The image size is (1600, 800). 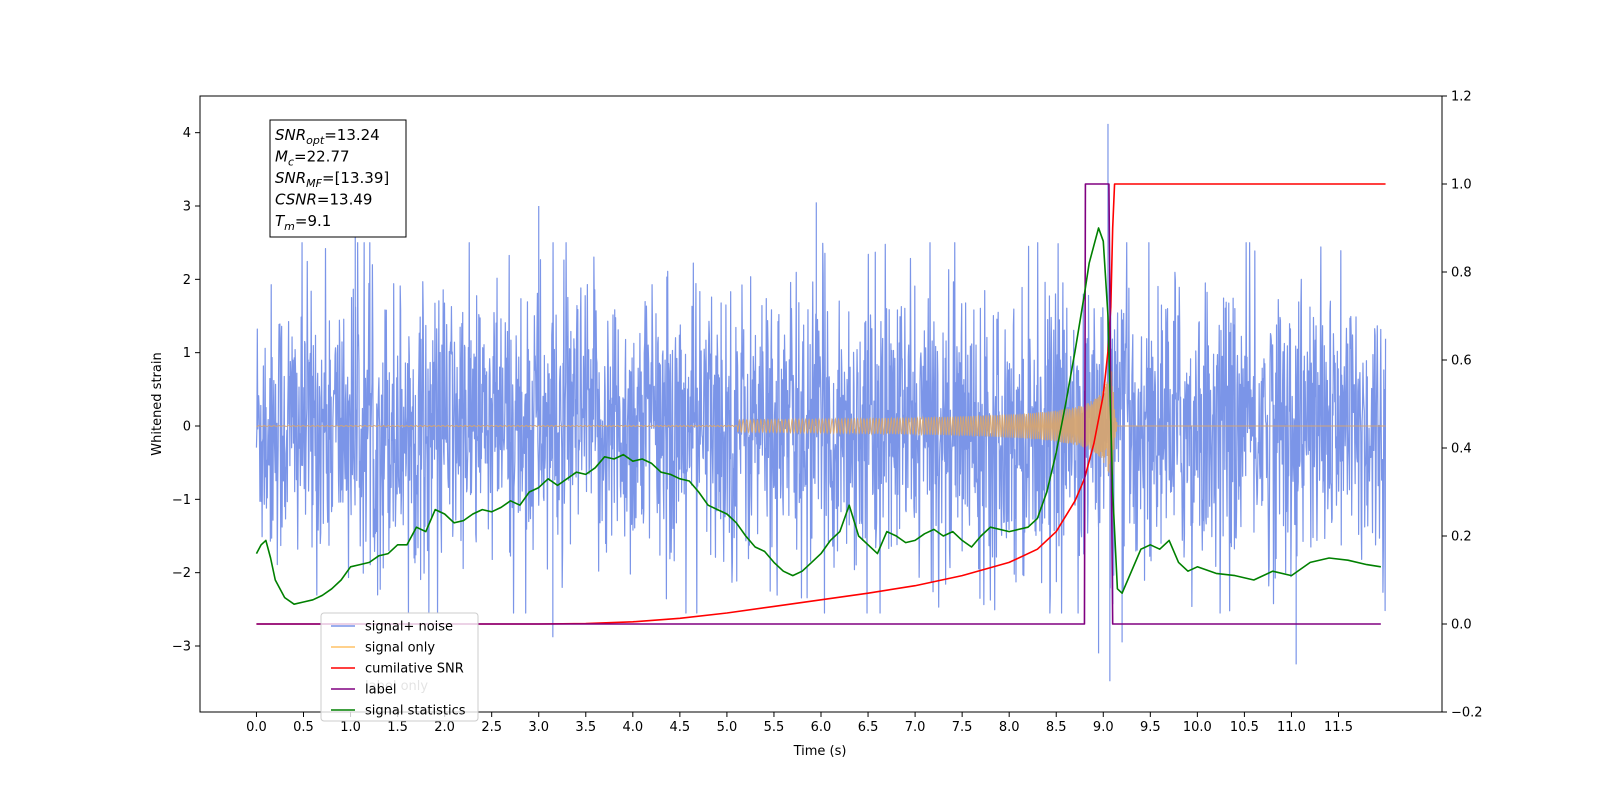 I want to click on series-signal-only, so click(x=821, y=426).